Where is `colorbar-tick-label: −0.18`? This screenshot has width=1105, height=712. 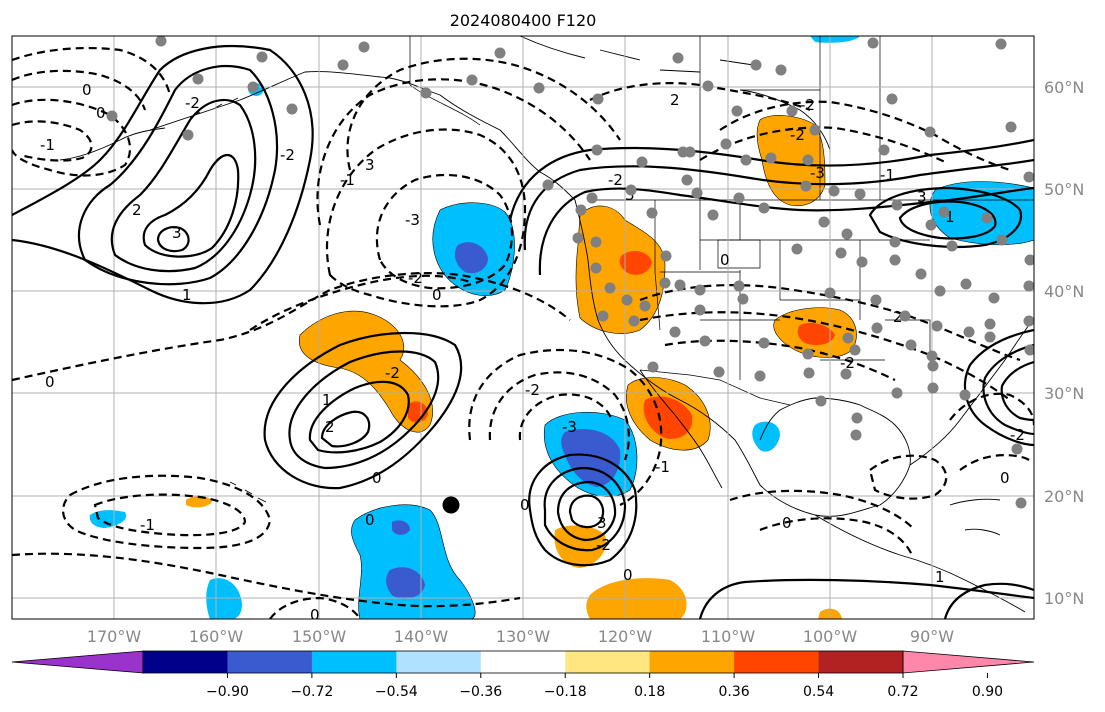 colorbar-tick-label: −0.18 is located at coordinates (565, 692).